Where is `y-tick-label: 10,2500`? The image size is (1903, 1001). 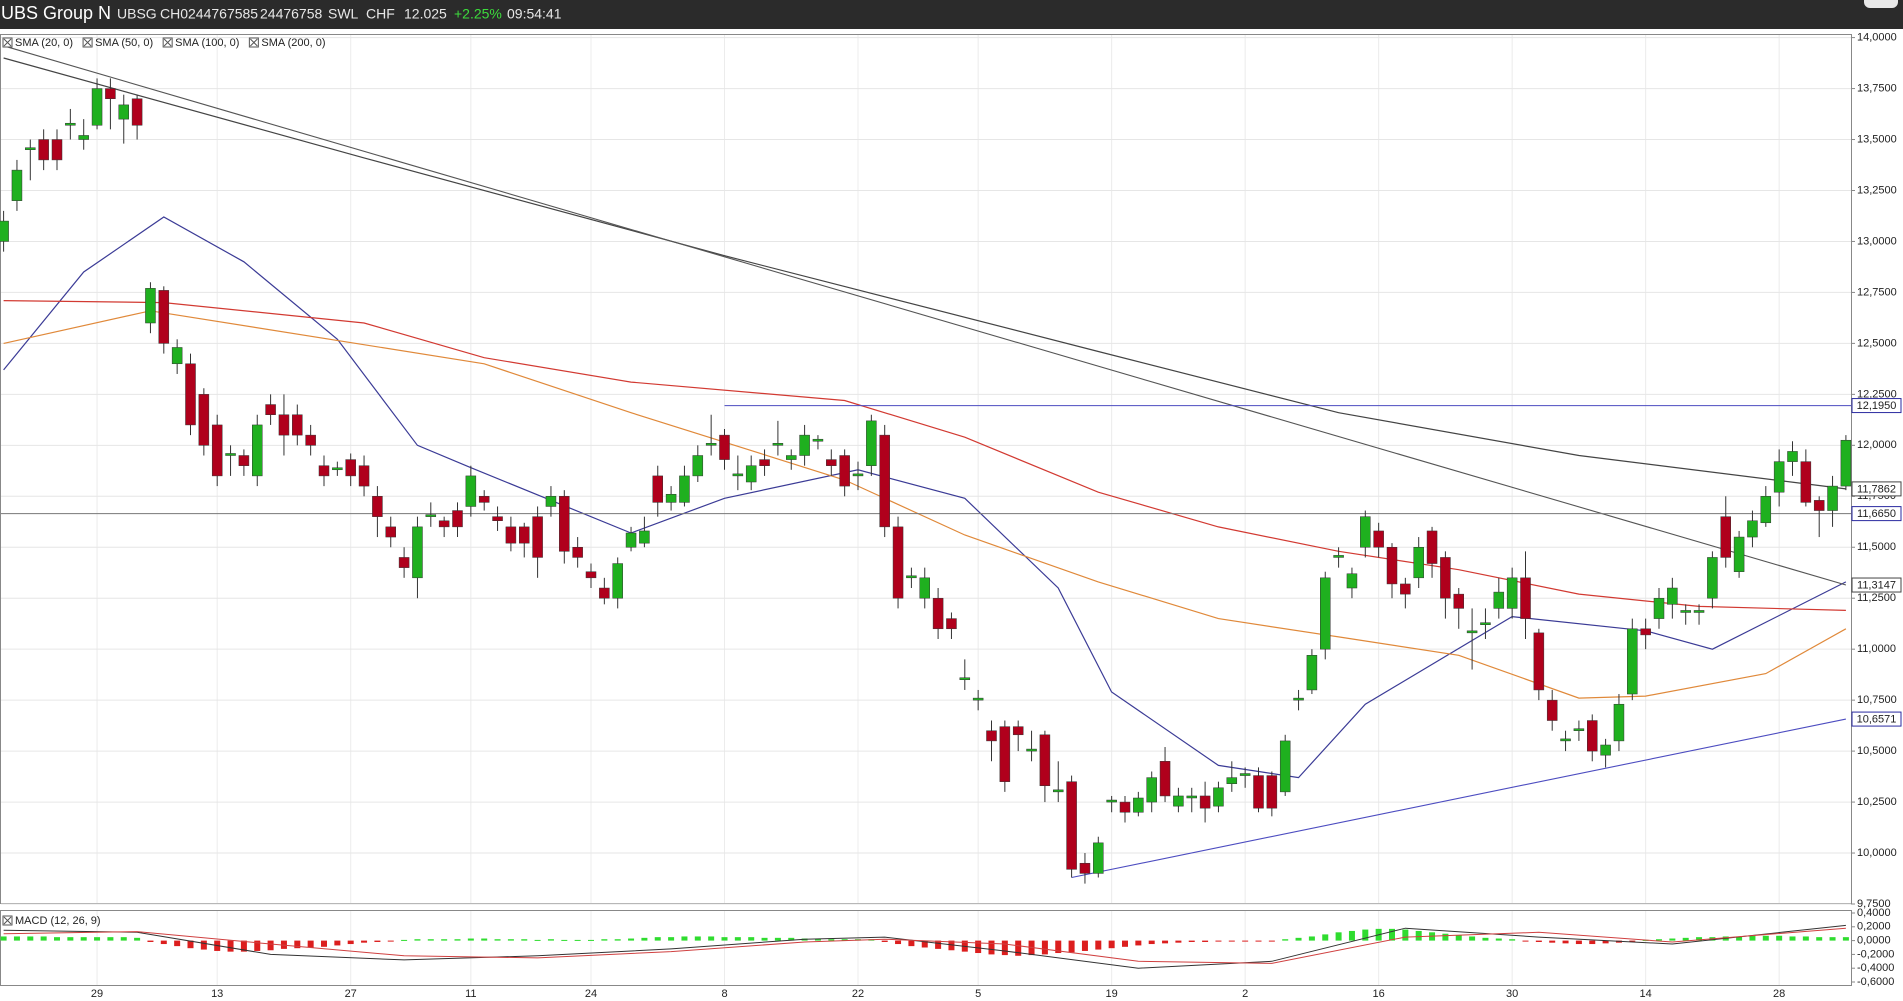
y-tick-label: 10,2500 is located at coordinates (1877, 802).